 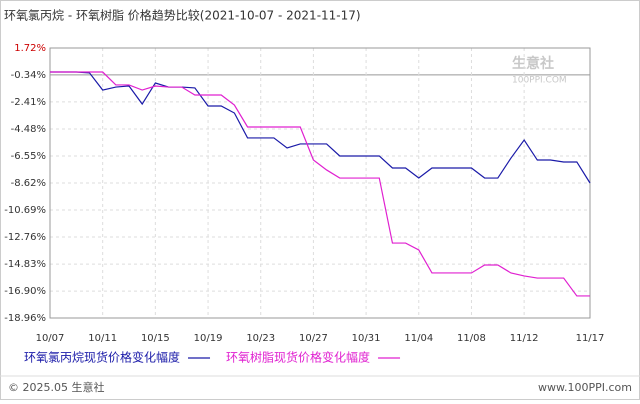 What do you see at coordinates (471, 338) in the screenshot?
I see `x-tick-label: 11/08` at bounding box center [471, 338].